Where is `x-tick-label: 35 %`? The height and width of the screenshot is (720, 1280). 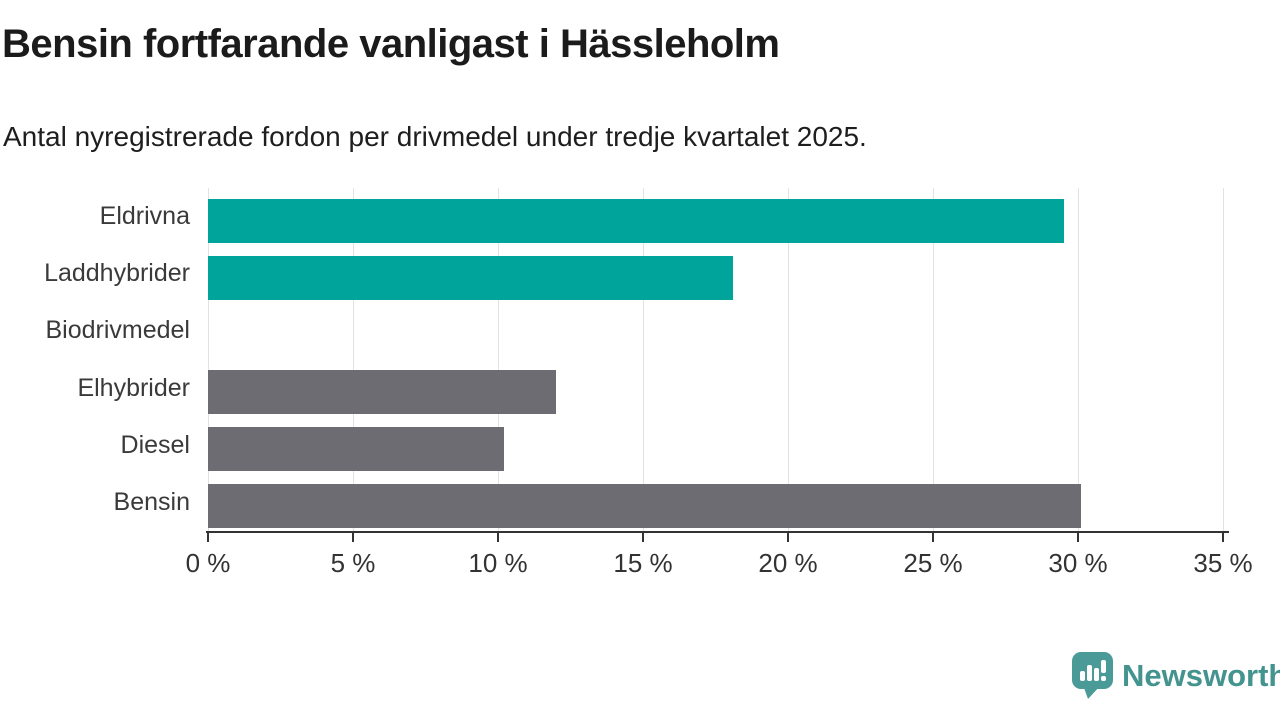
x-tick-label: 35 % is located at coordinates (1223, 563).